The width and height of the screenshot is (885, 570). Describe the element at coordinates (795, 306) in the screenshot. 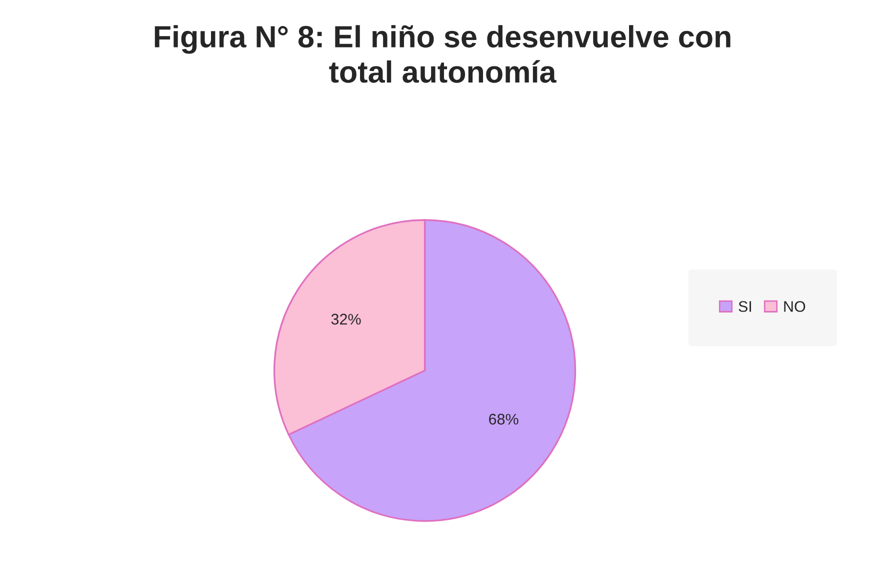

I see `legend-label: NO` at that location.